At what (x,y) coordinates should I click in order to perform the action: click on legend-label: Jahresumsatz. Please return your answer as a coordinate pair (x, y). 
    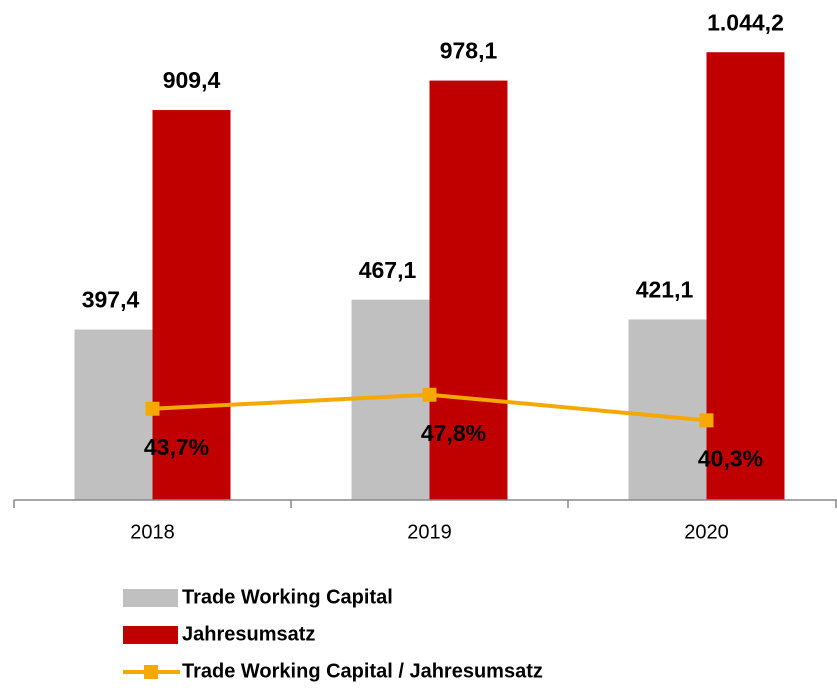
    Looking at the image, I should click on (248, 634).